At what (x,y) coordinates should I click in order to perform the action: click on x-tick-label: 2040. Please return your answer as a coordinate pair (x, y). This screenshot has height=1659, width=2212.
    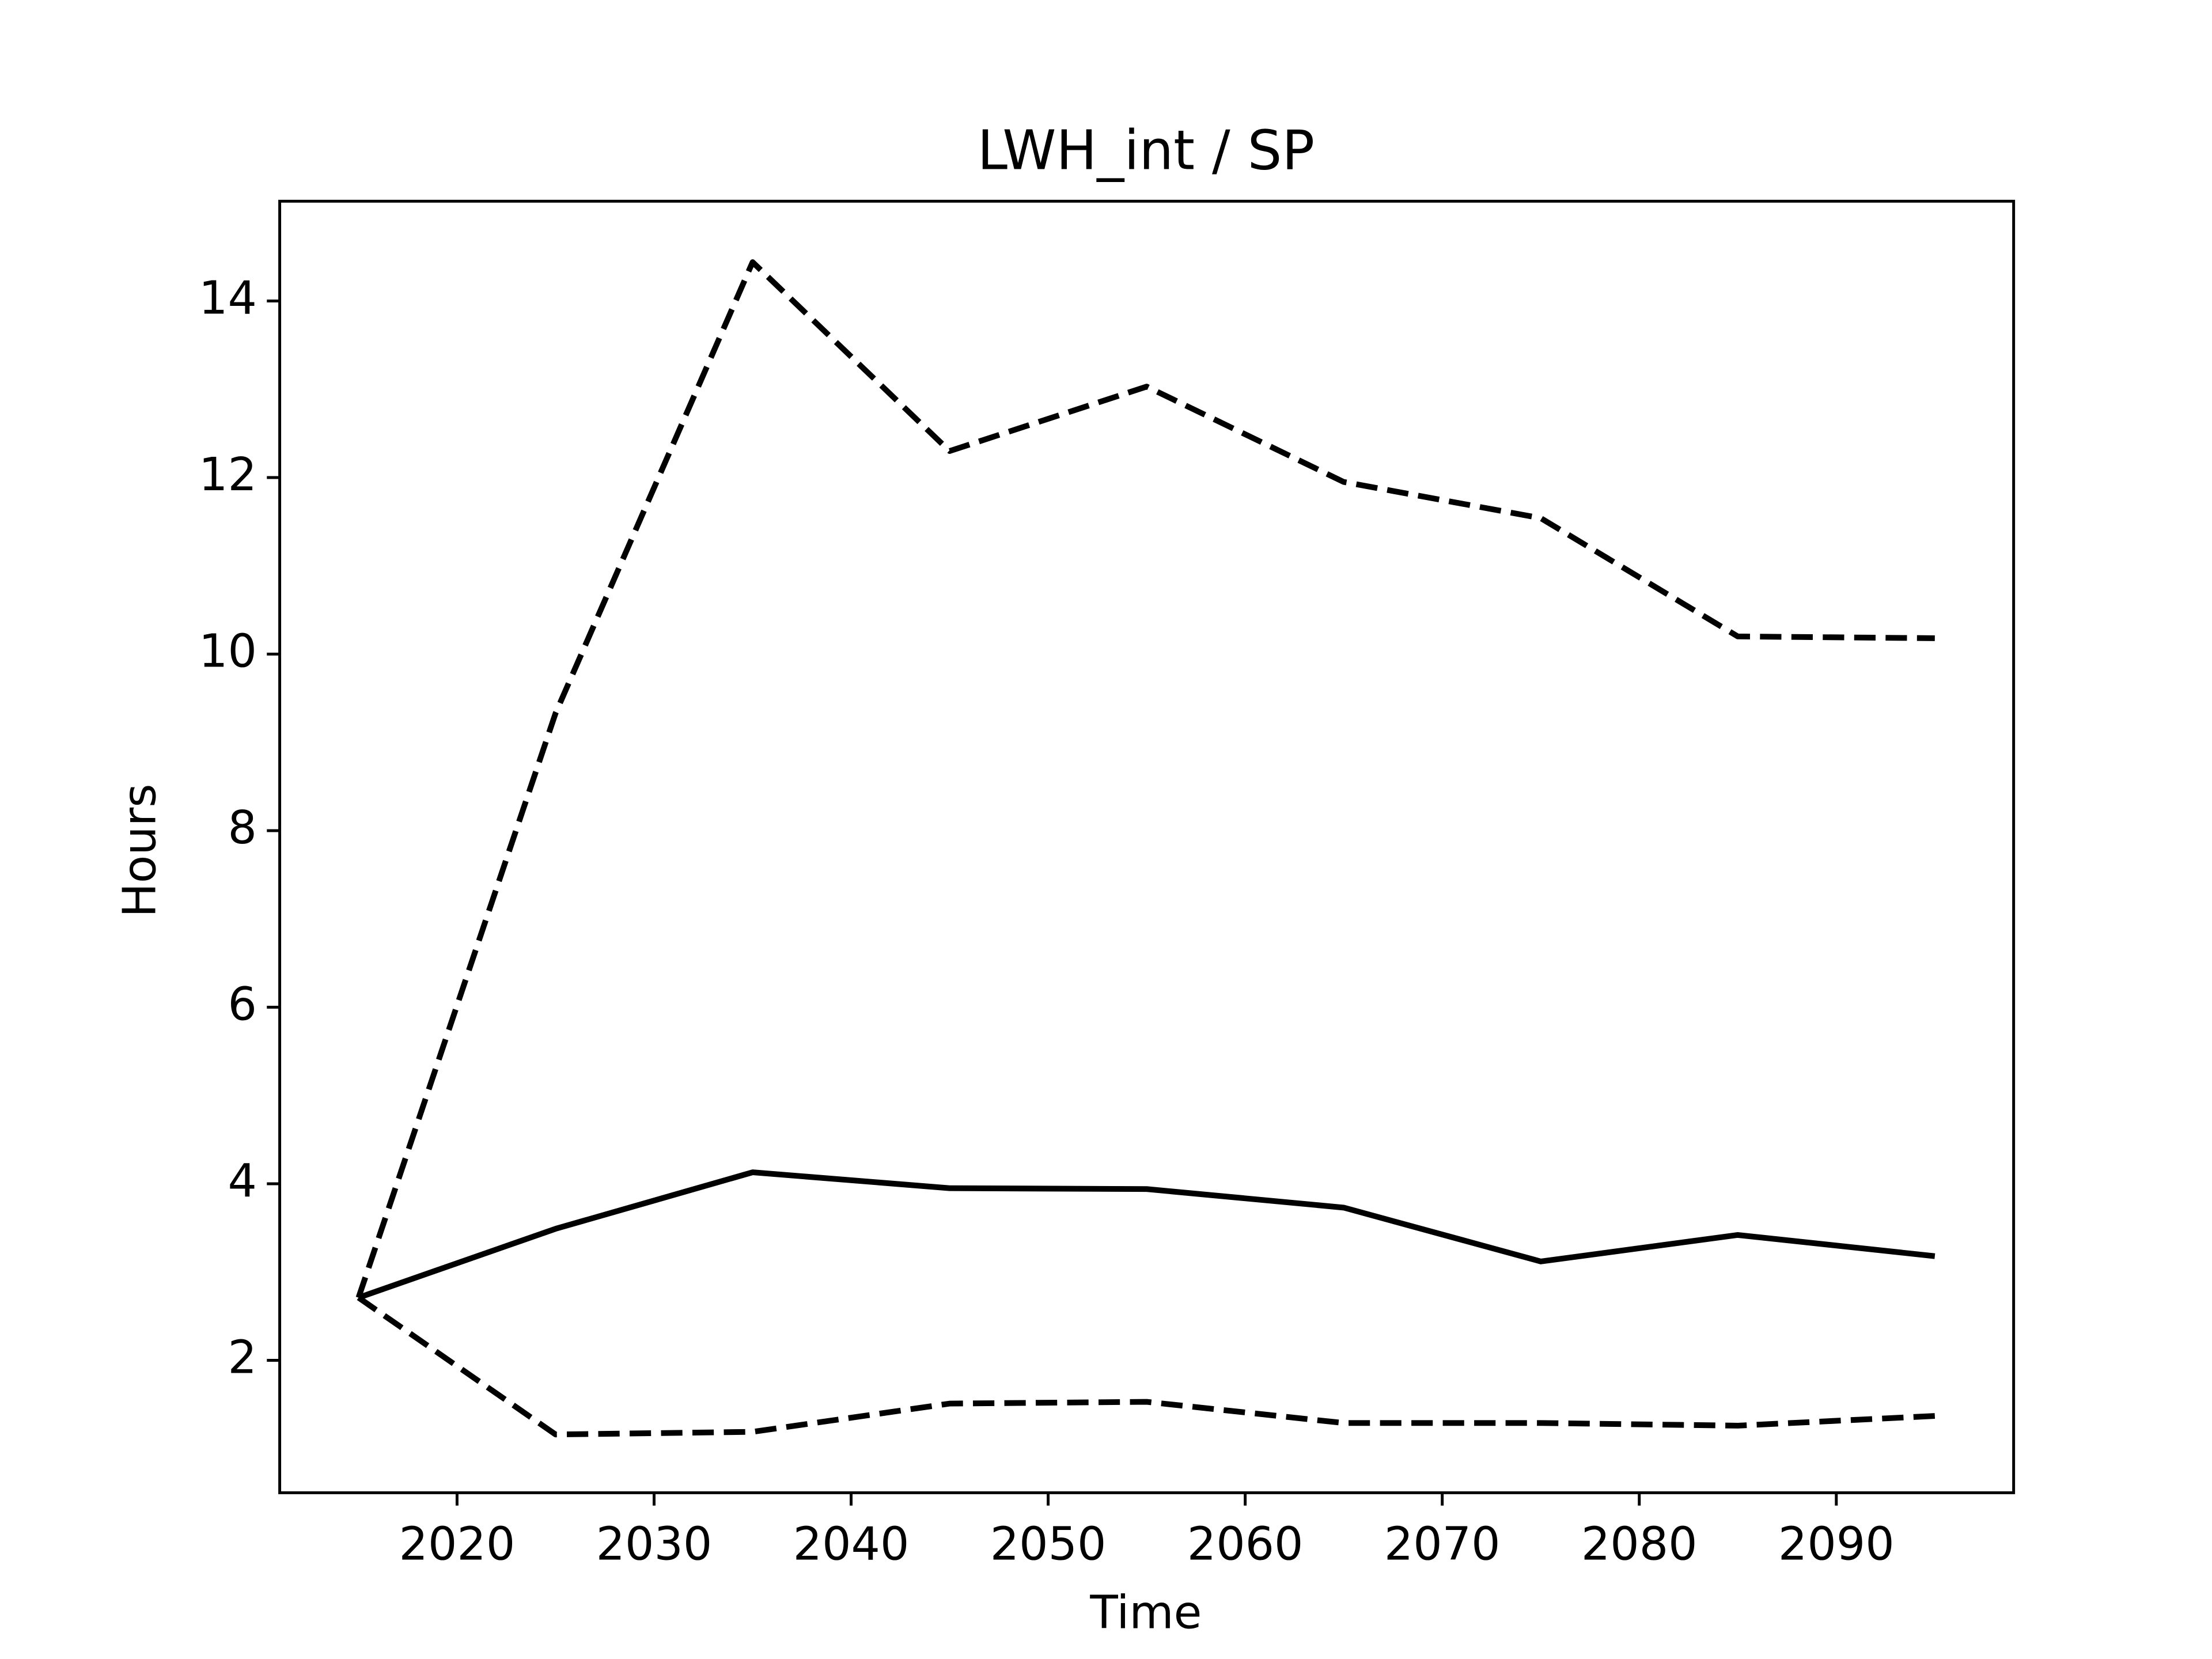
    Looking at the image, I should click on (851, 1543).